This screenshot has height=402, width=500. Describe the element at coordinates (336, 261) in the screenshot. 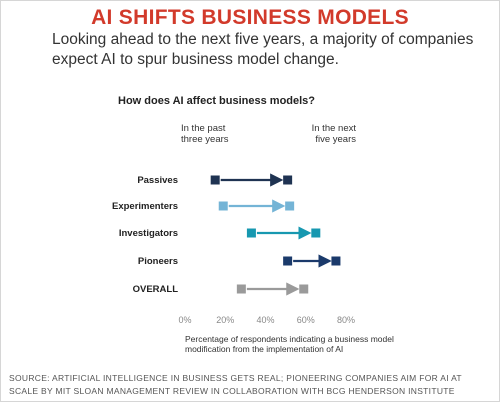

I see `marker-next-pioneers` at that location.